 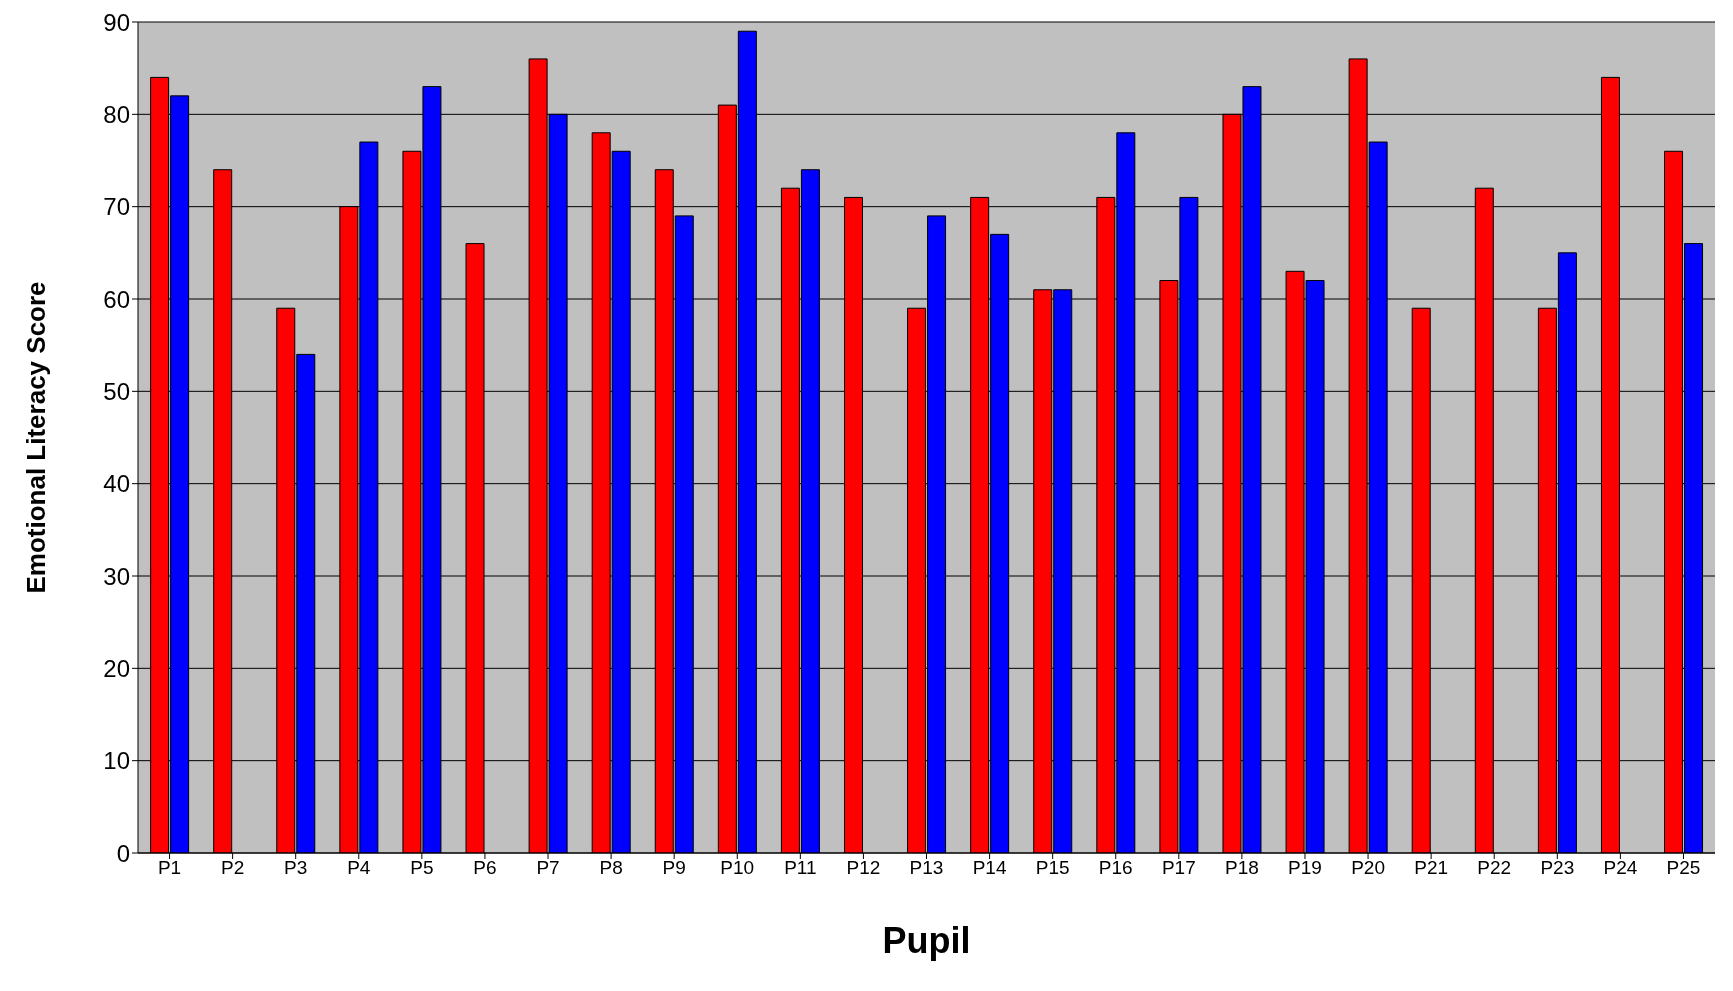 I want to click on x-tick-label: P22, so click(x=1494, y=868).